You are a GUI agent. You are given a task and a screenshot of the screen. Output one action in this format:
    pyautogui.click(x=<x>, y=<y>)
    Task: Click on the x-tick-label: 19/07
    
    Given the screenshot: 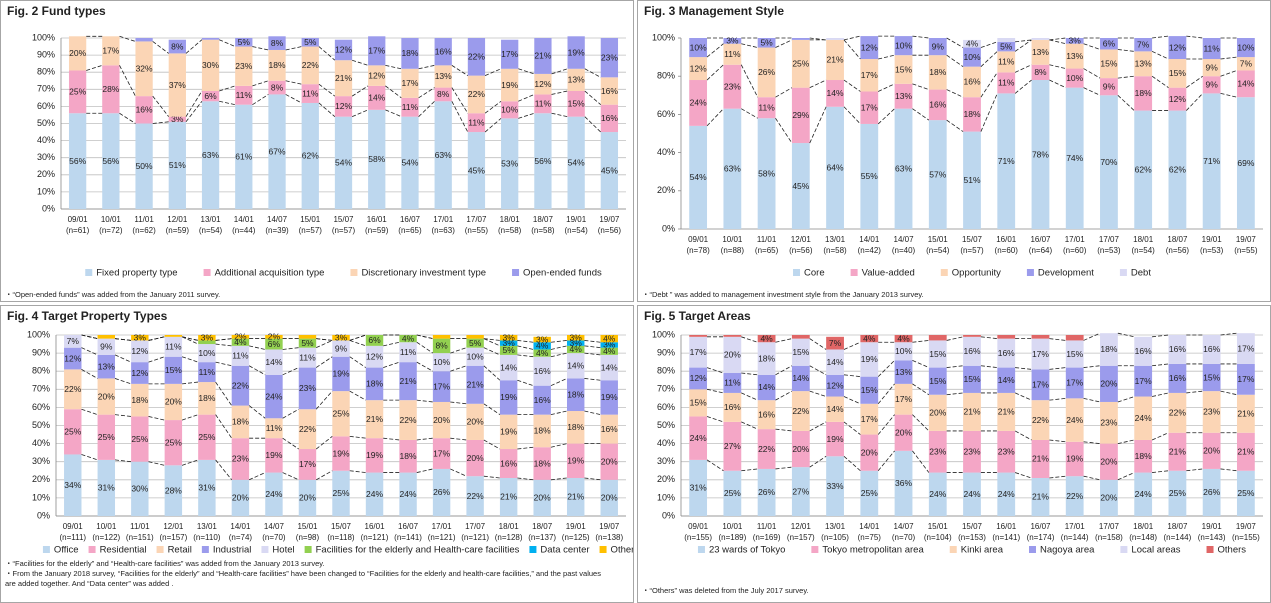 What is the action you would take?
    pyautogui.click(x=609, y=219)
    